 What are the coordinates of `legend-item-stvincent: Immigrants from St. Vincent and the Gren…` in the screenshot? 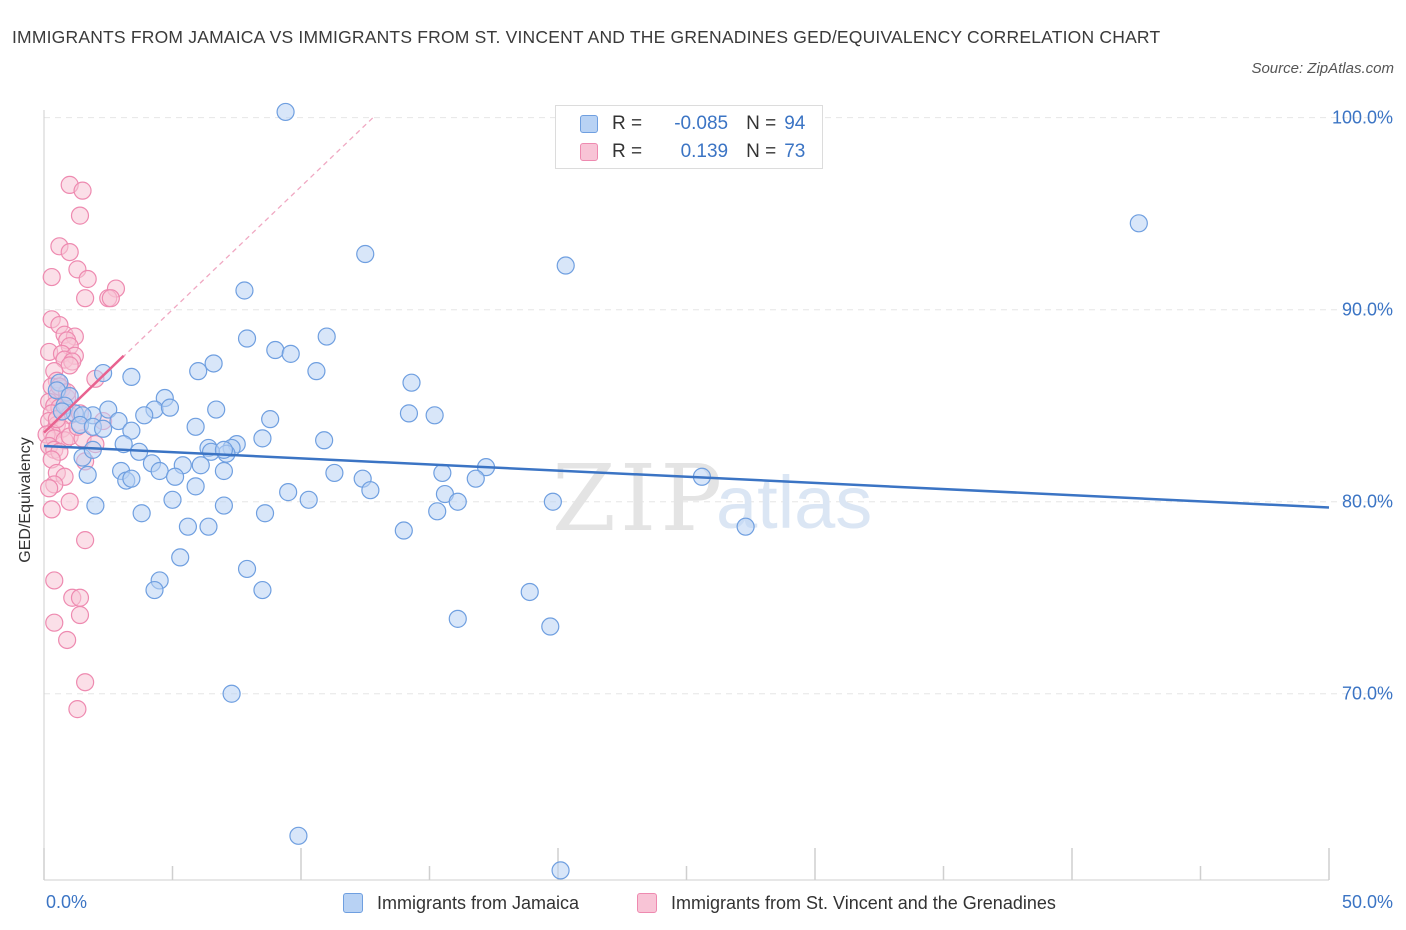 It's located at (846, 903).